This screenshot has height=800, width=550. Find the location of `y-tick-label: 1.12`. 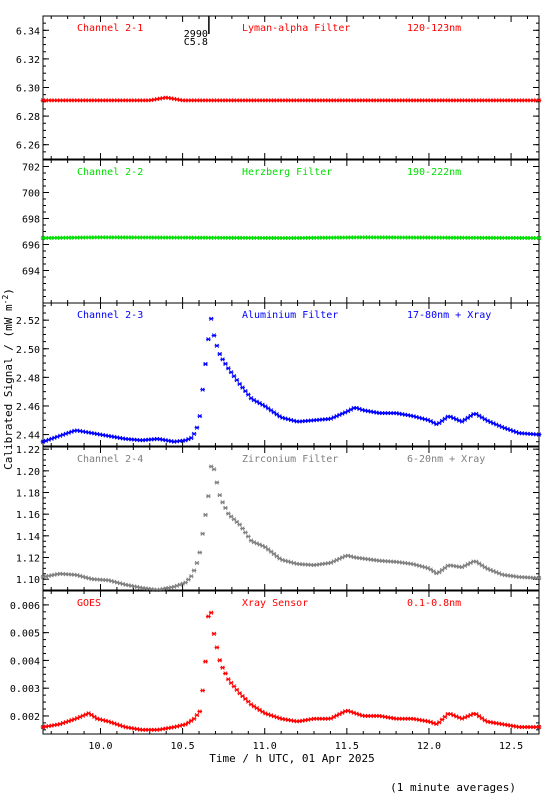

y-tick-label: 1.12 is located at coordinates (28, 559).